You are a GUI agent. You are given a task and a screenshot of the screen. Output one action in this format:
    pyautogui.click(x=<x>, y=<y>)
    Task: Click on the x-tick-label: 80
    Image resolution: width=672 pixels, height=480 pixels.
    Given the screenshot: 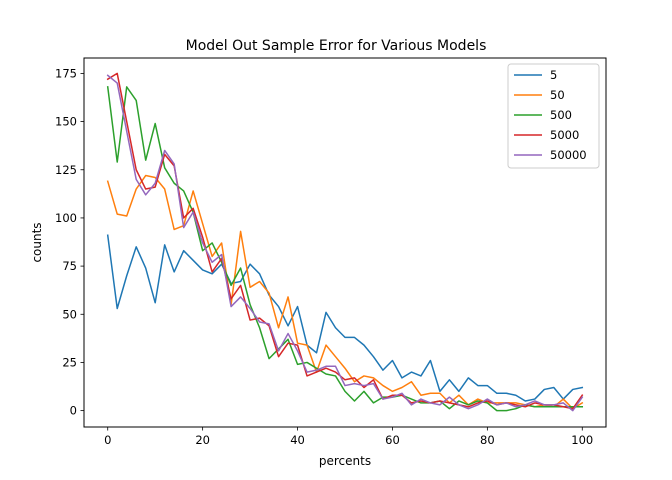 What is the action you would take?
    pyautogui.click(x=487, y=440)
    